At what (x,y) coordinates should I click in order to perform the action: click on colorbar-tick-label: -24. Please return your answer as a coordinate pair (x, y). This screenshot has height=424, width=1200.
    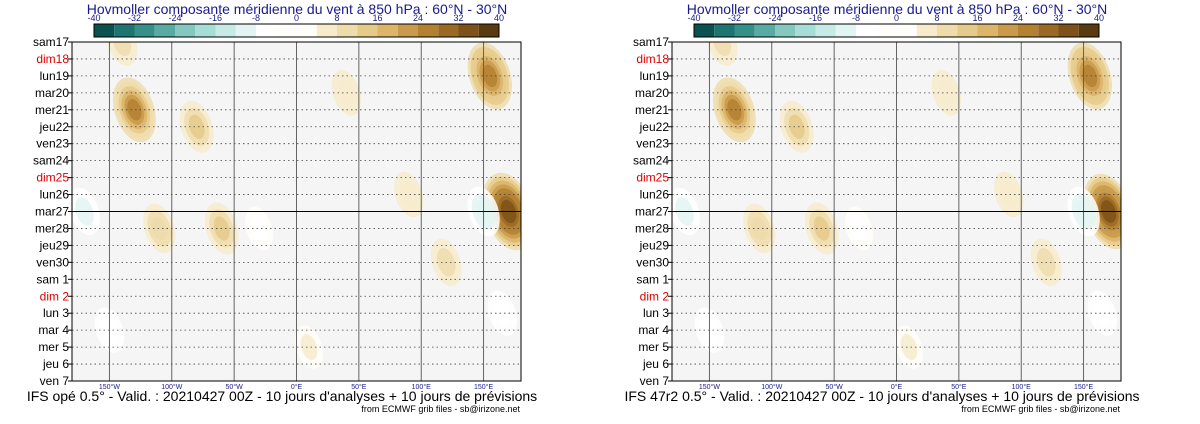
    Looking at the image, I should click on (174, 18).